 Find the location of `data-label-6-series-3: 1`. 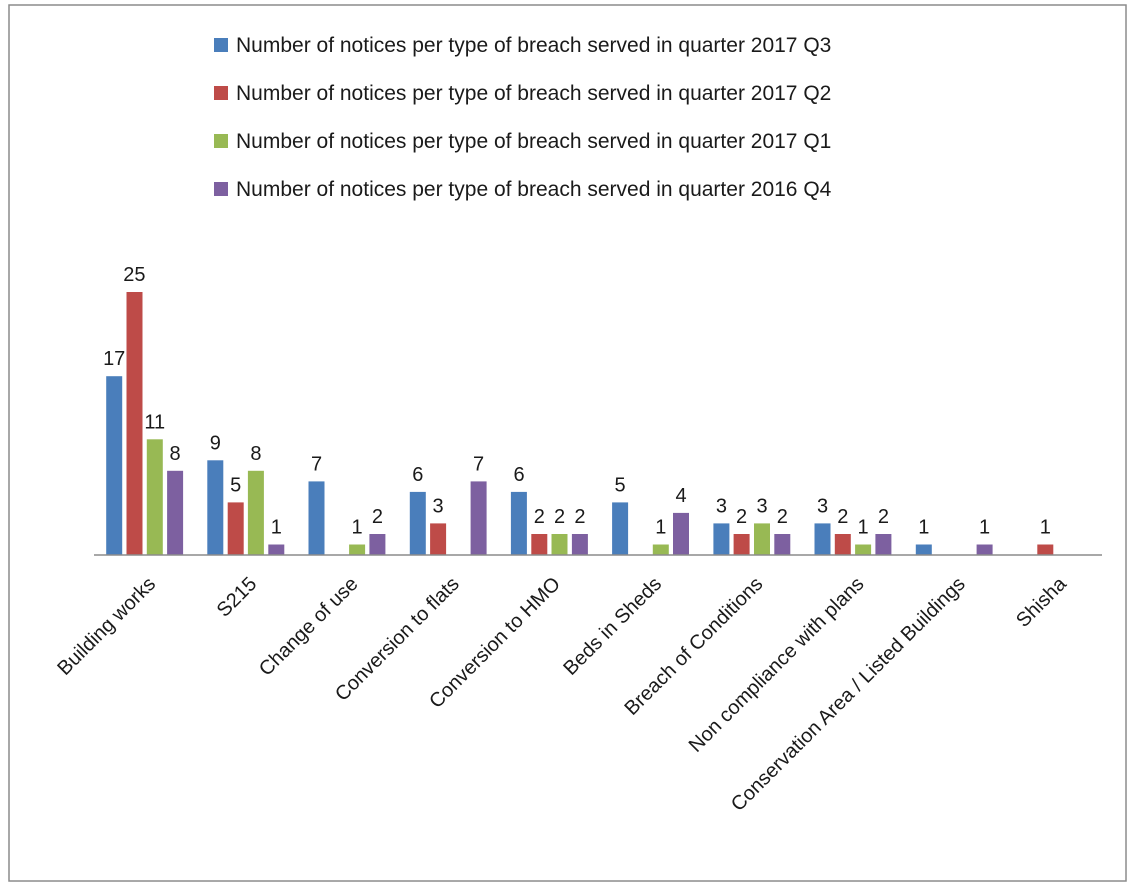

data-label-6-series-3: 1 is located at coordinates (660, 528).